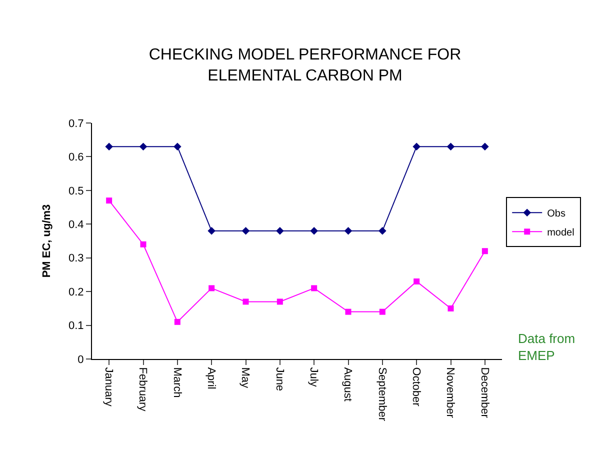  Describe the element at coordinates (76, 124) in the screenshot. I see `y-tick-label: 0.7` at that location.